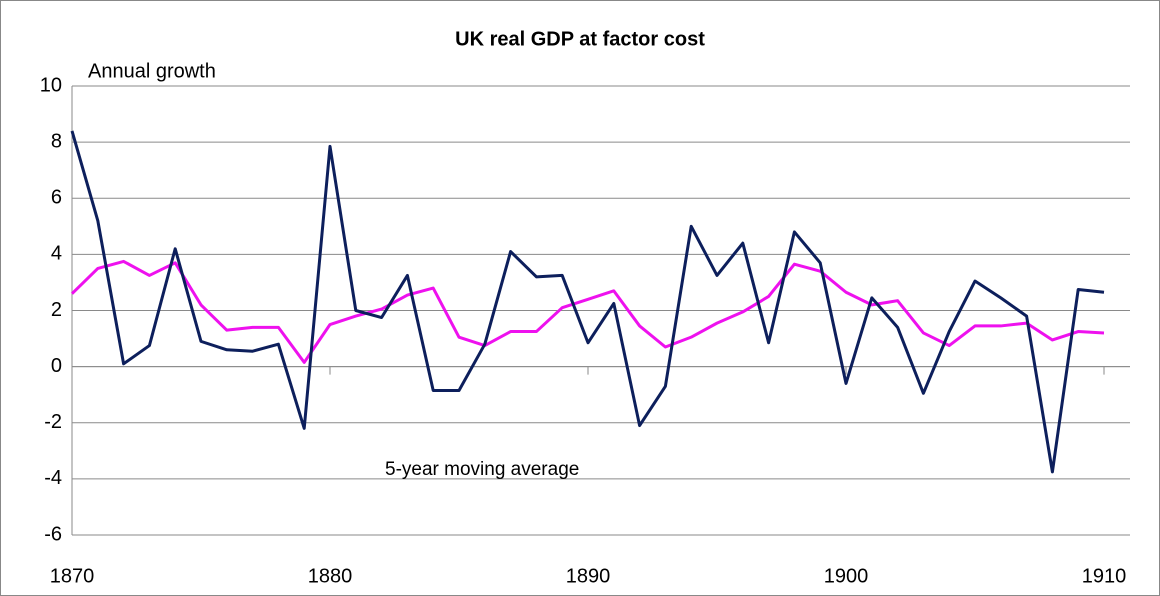 The width and height of the screenshot is (1160, 596). What do you see at coordinates (56, 254) in the screenshot?
I see `y-tick-label: 4` at bounding box center [56, 254].